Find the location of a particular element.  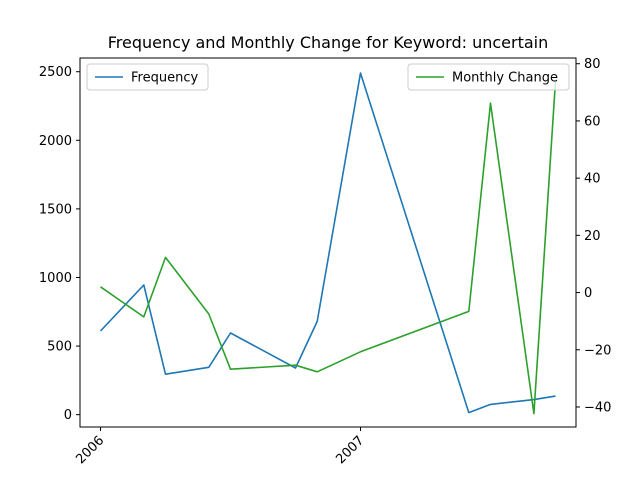

legend-label: Monthly Change is located at coordinates (505, 78).